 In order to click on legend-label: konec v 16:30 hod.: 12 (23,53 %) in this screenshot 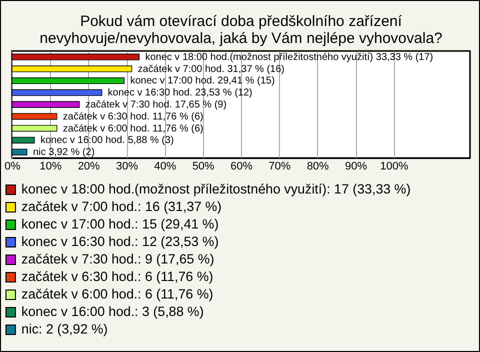, I will do `click(120, 242)`.